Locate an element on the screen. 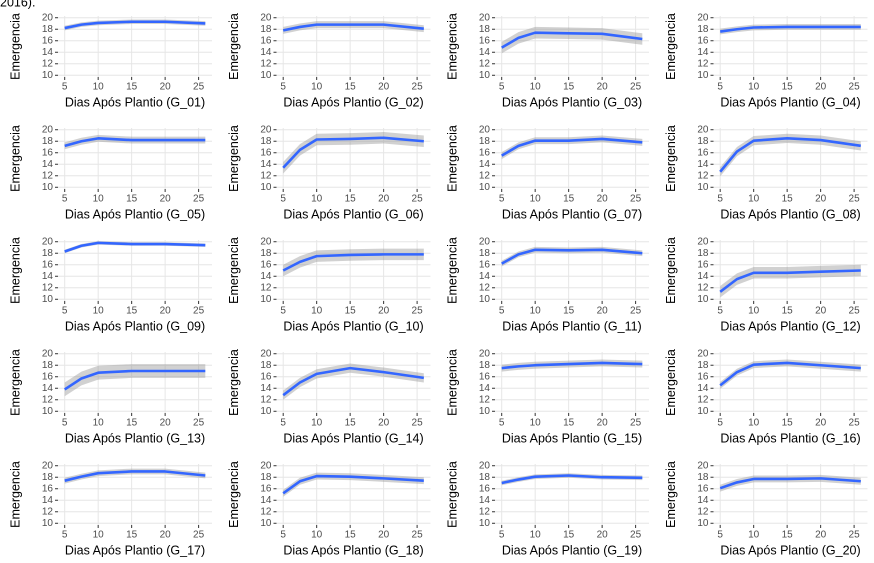 The width and height of the screenshot is (874, 563). x-axis-label: Dias Após Plantio (G_10) is located at coordinates (353, 326).